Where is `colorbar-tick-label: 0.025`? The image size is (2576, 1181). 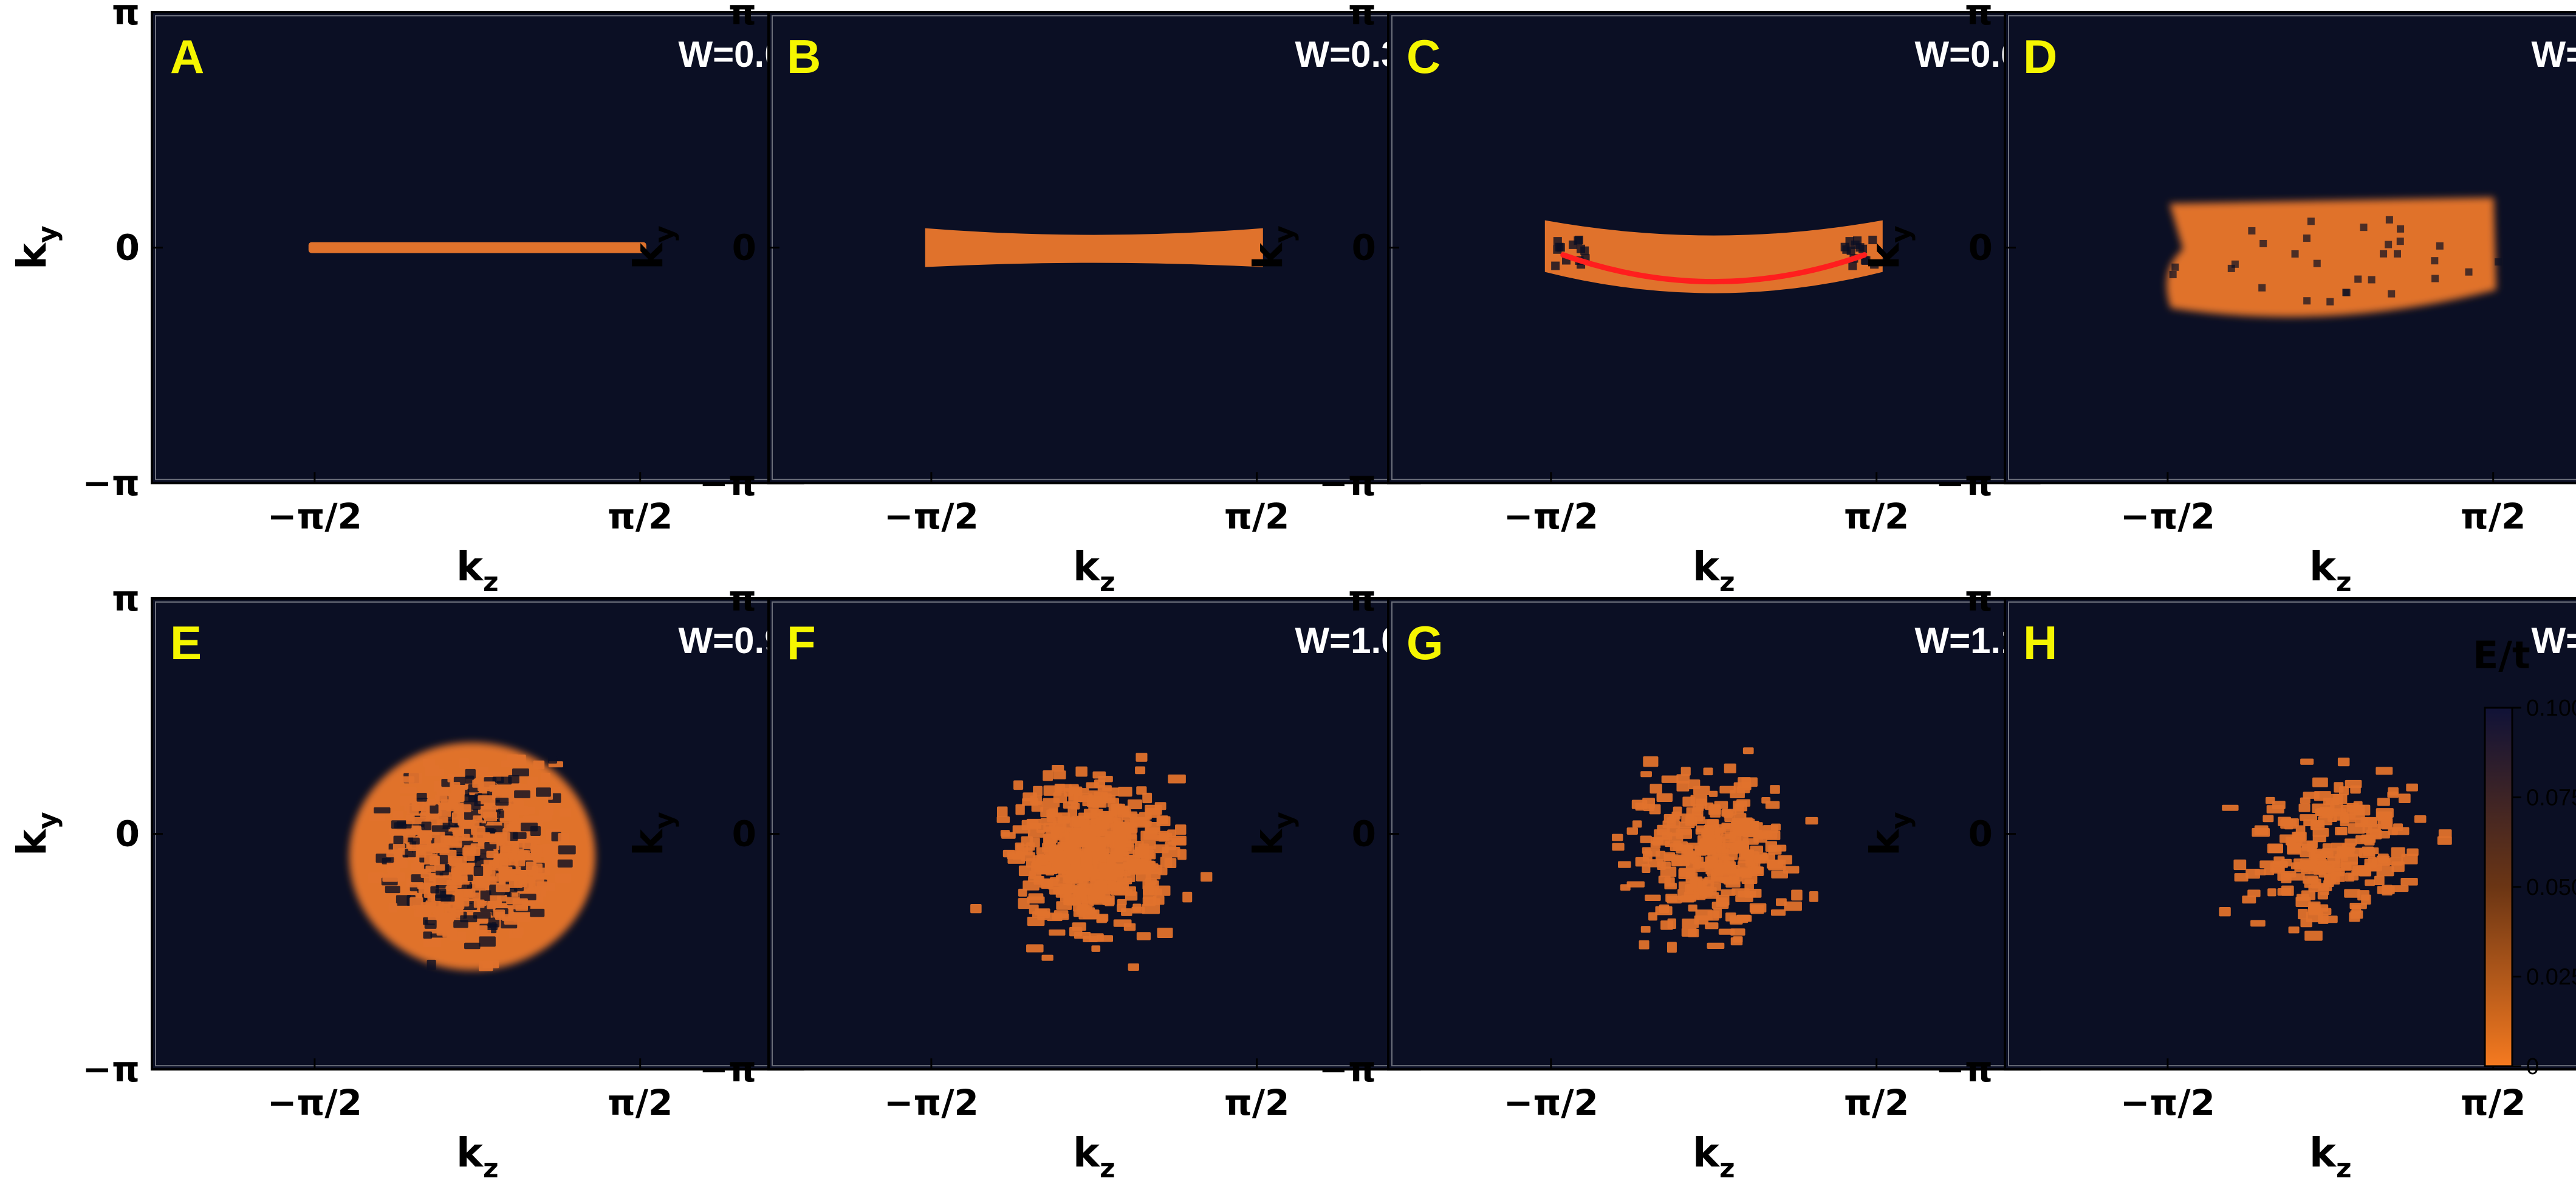 colorbar-tick-label: 0.025 is located at coordinates (2551, 977).